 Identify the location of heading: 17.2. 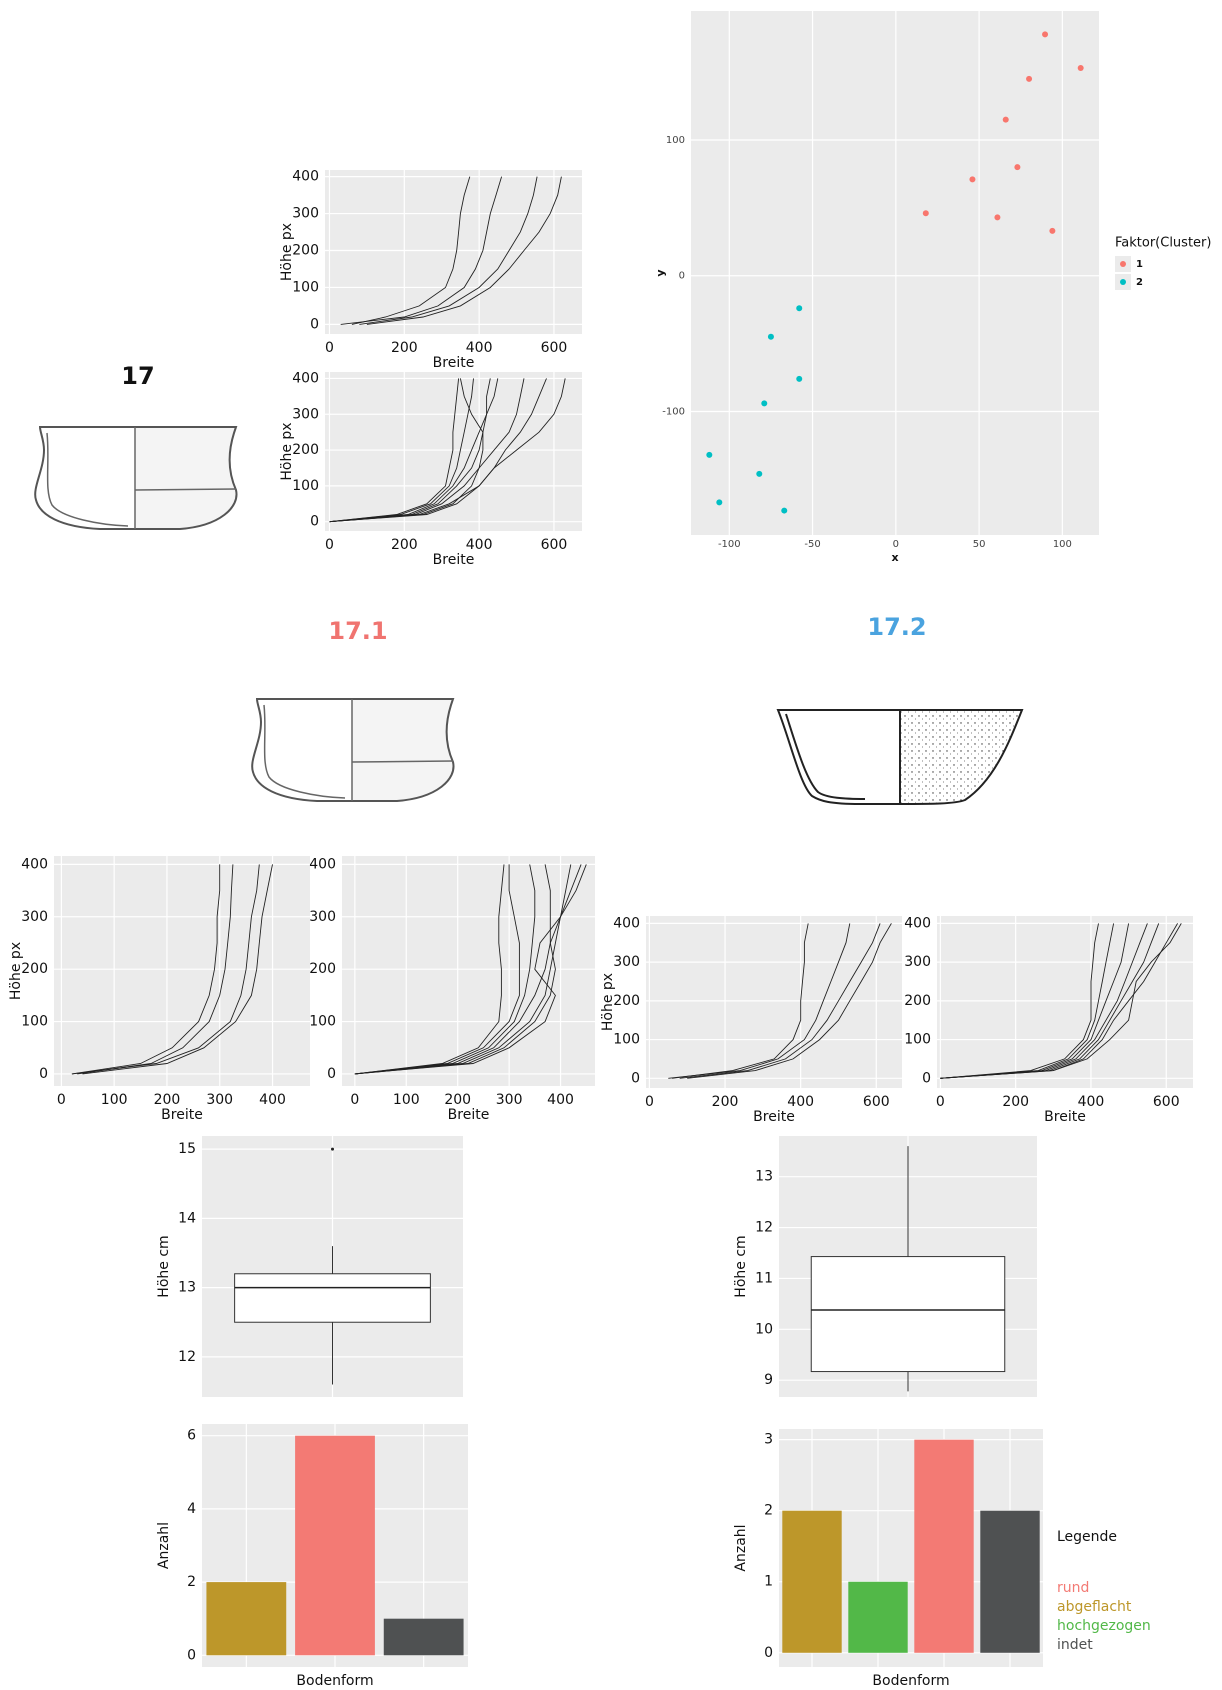
(896, 627).